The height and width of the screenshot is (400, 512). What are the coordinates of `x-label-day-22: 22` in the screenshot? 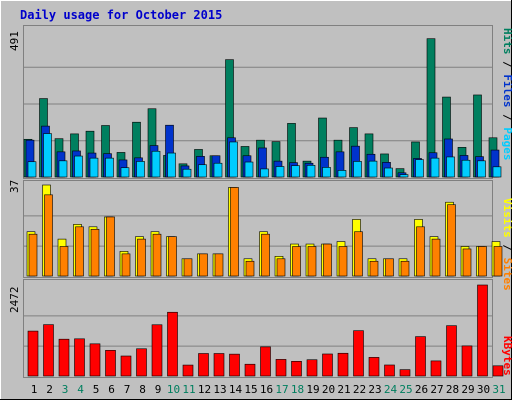 It's located at (359, 389).